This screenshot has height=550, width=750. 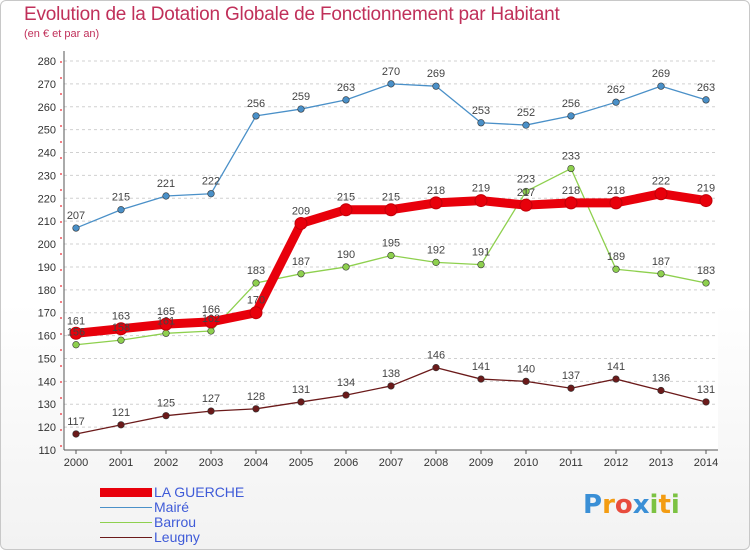 What do you see at coordinates (301, 109) in the screenshot?
I see `point-mair--2005` at bounding box center [301, 109].